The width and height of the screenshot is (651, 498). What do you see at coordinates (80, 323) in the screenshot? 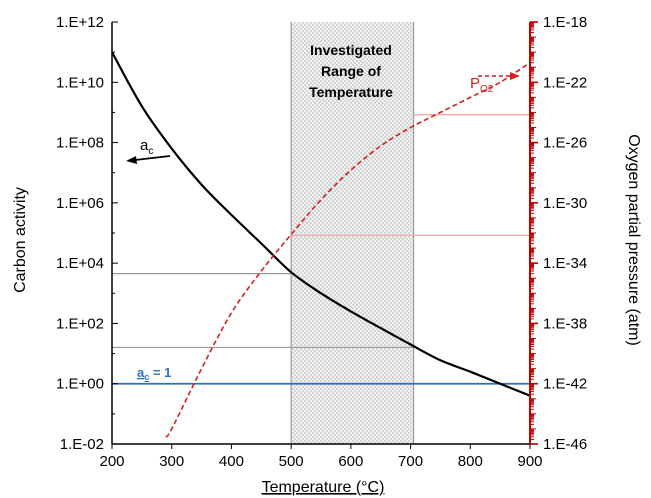
I see `y-left-tick-label: 1.E+02` at bounding box center [80, 323].